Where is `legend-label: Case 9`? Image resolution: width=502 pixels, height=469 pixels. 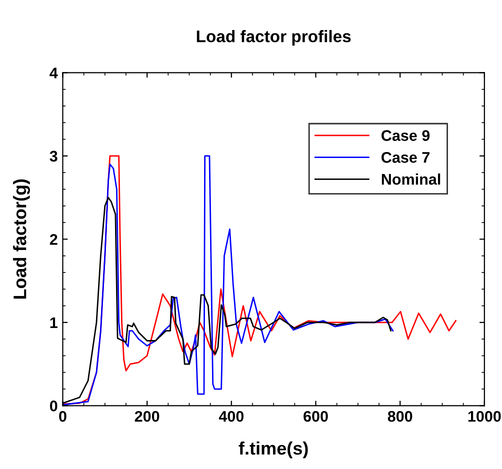
legend-label: Case 9 is located at coordinates (406, 135).